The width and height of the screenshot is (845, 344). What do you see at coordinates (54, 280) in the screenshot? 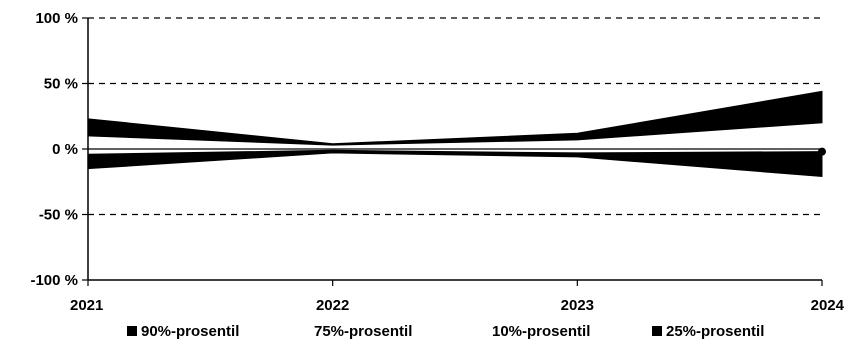
I see `y-tick-label-4: -100 %` at bounding box center [54, 280].